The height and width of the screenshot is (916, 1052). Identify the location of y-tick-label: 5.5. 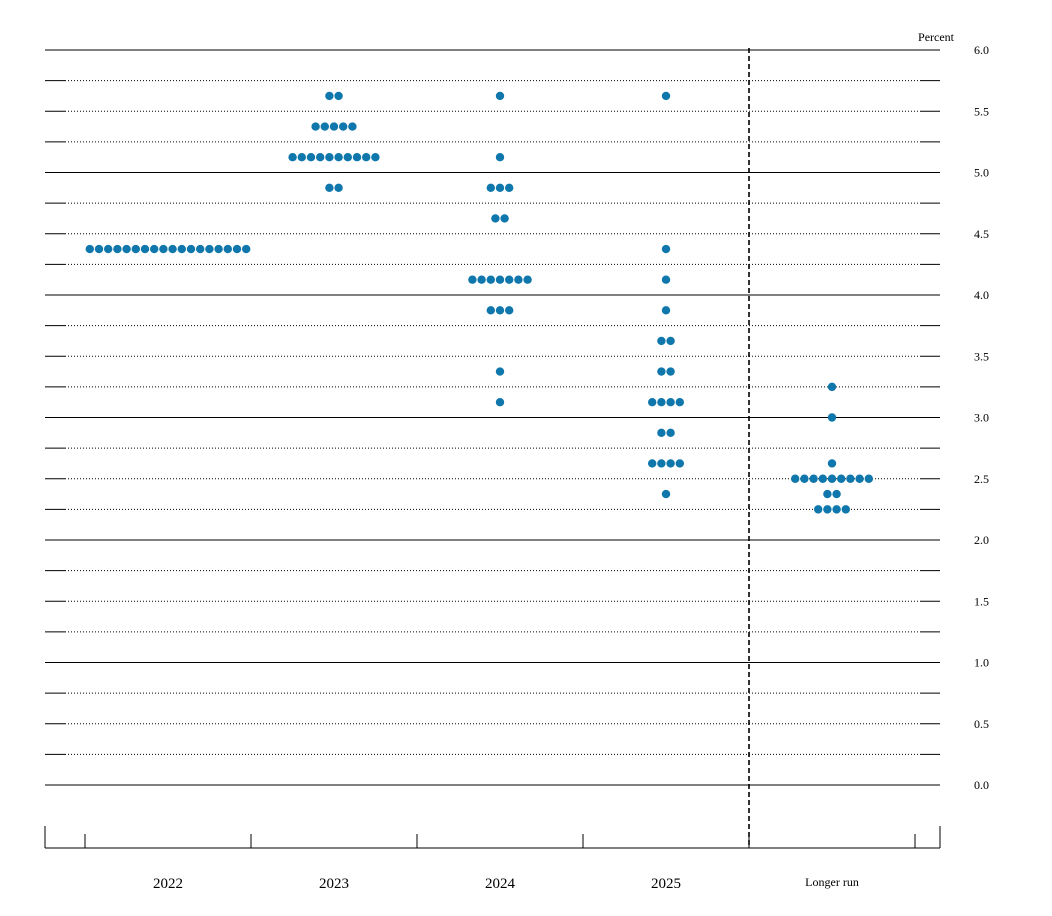
(981, 111).